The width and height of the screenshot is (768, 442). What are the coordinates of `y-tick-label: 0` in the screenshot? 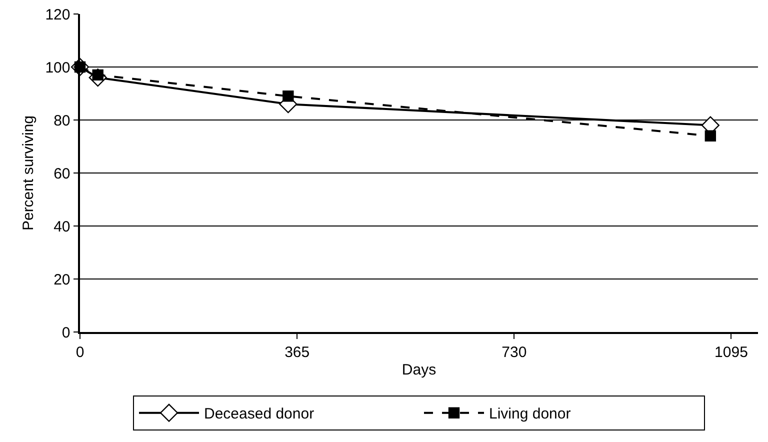 It's located at (66, 333).